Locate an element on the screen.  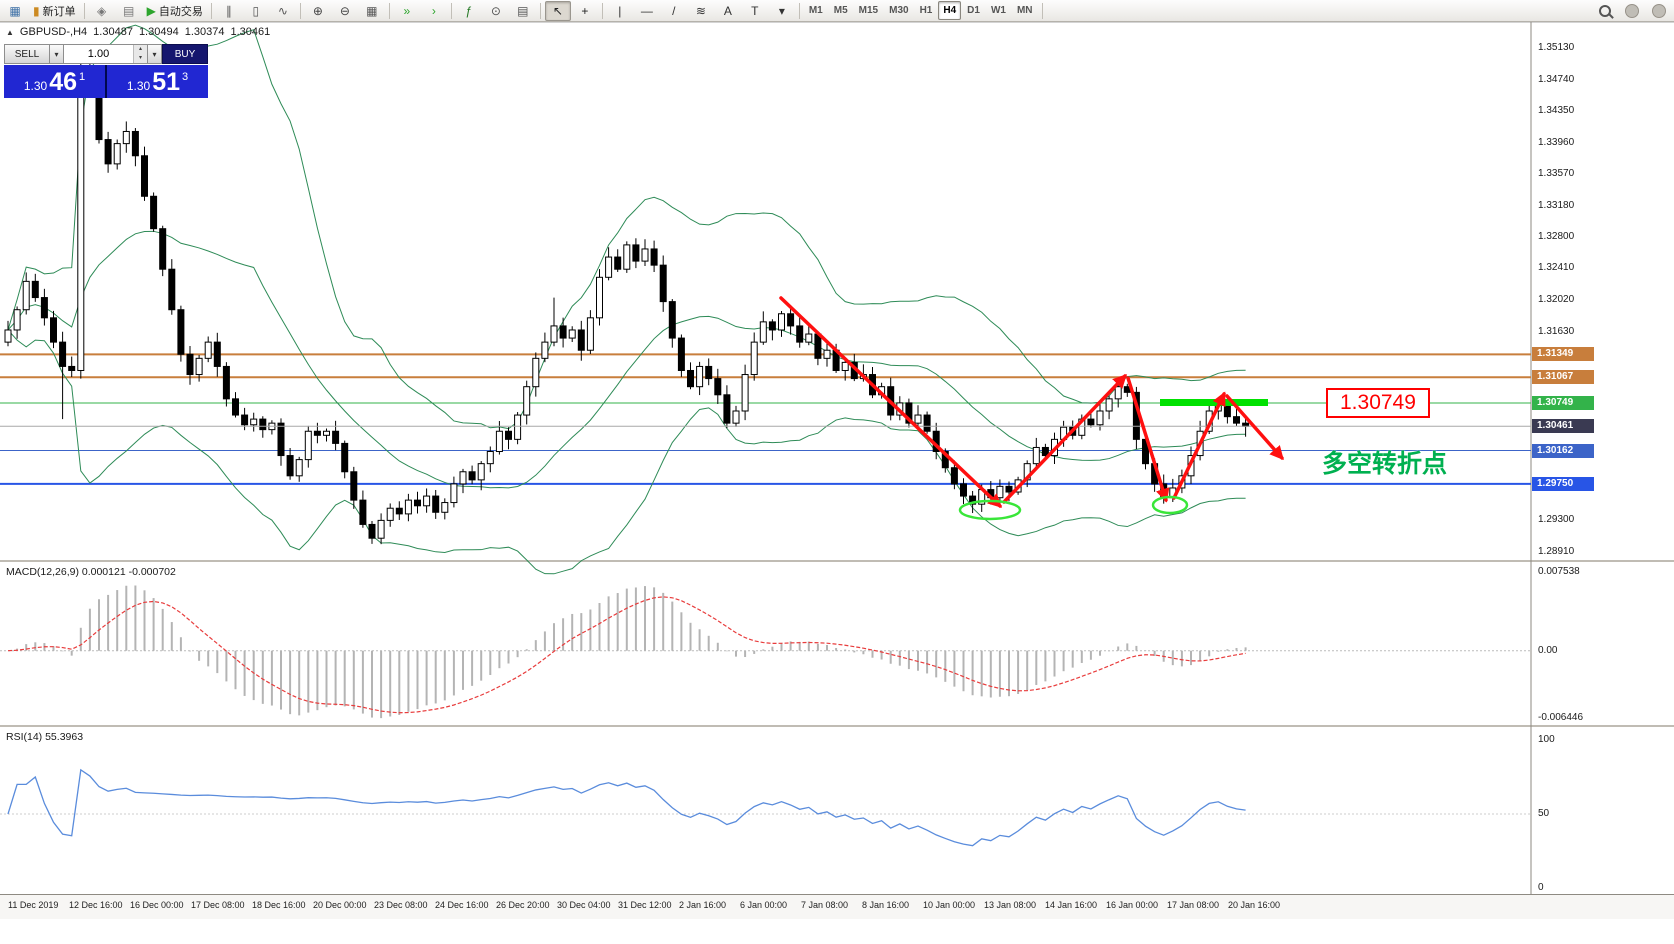
zoom-in-button: ⊕ is located at coordinates (318, 11).